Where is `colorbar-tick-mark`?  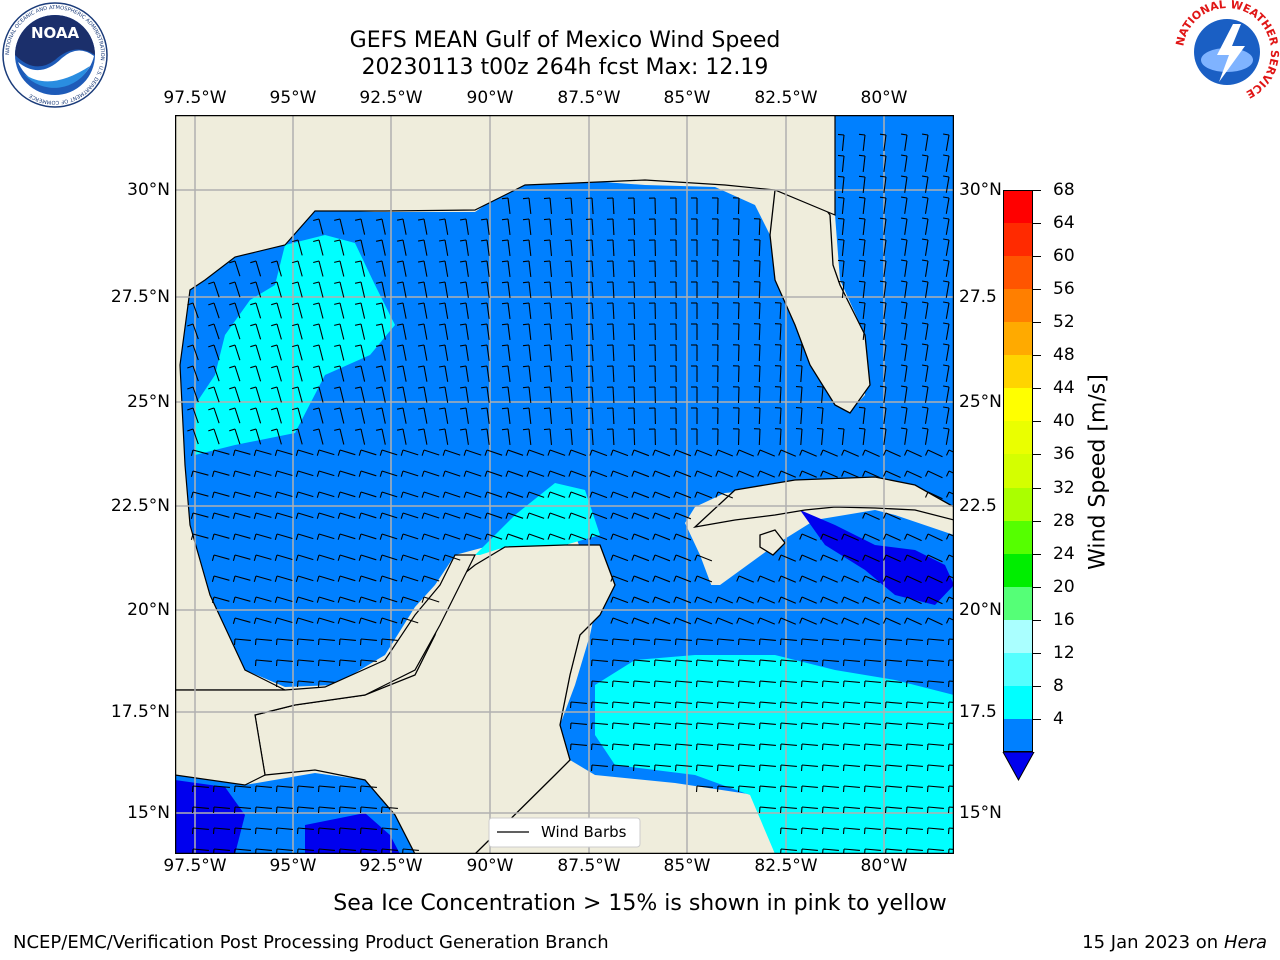
colorbar-tick-mark is located at coordinates (1037, 455).